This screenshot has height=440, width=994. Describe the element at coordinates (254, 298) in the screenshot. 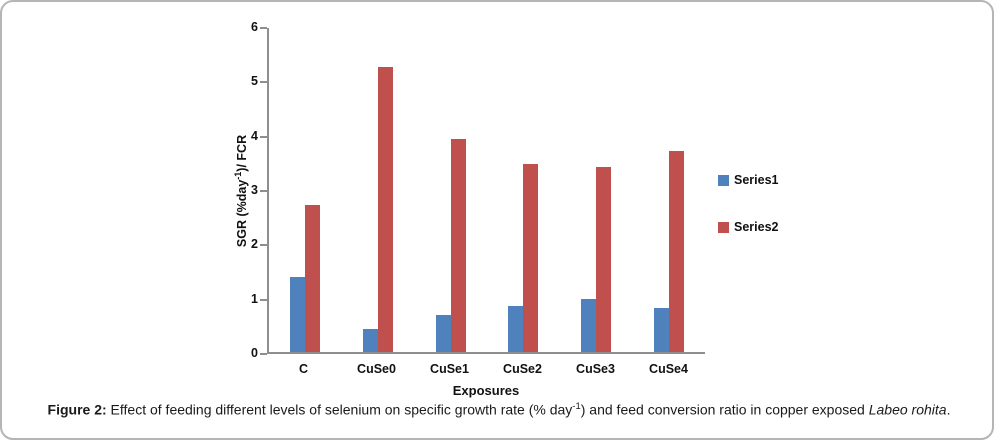

I see `y-tick-label-1: 1` at that location.